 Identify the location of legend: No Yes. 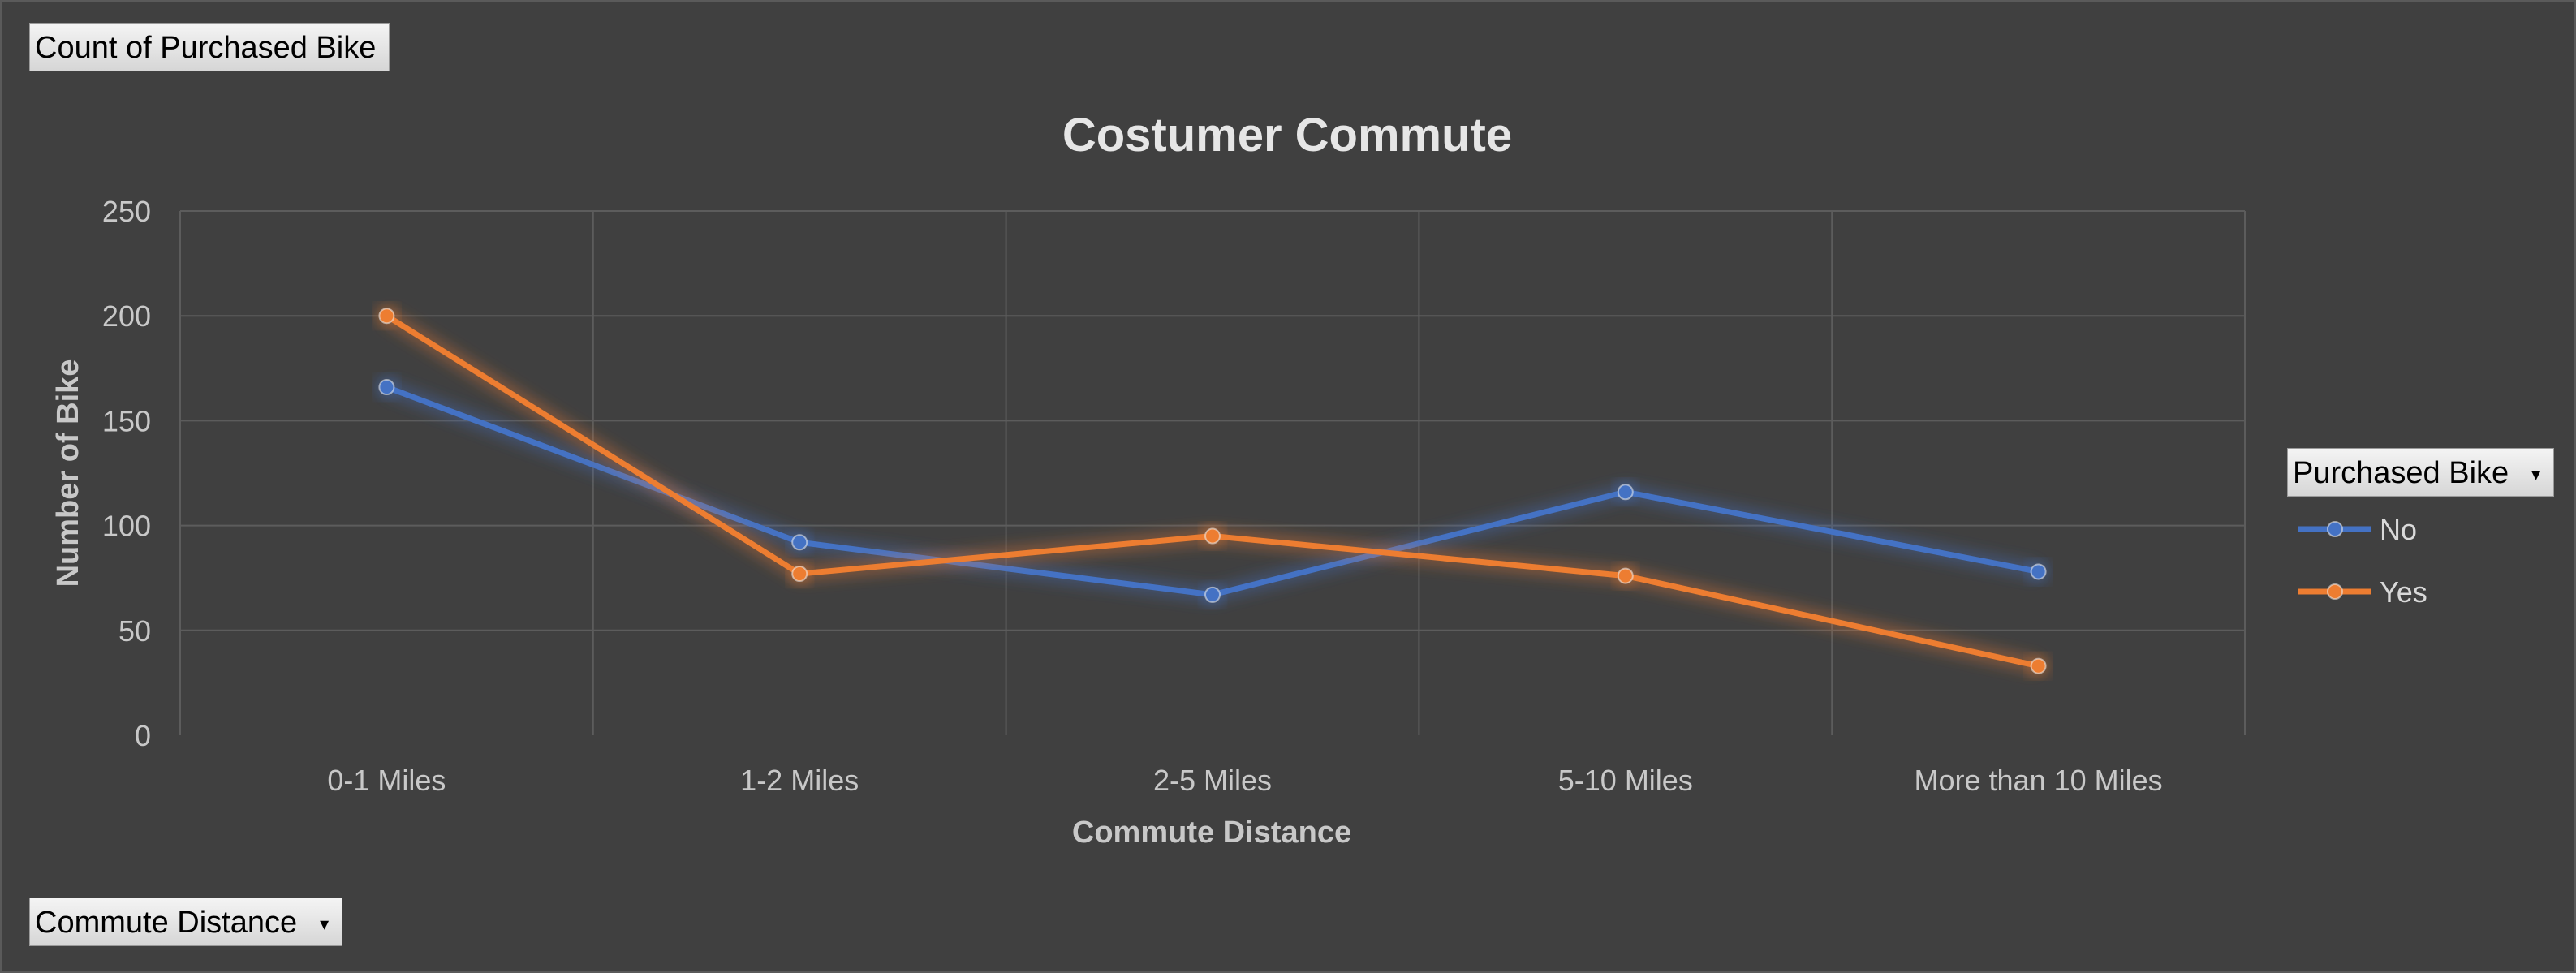
(2362, 561).